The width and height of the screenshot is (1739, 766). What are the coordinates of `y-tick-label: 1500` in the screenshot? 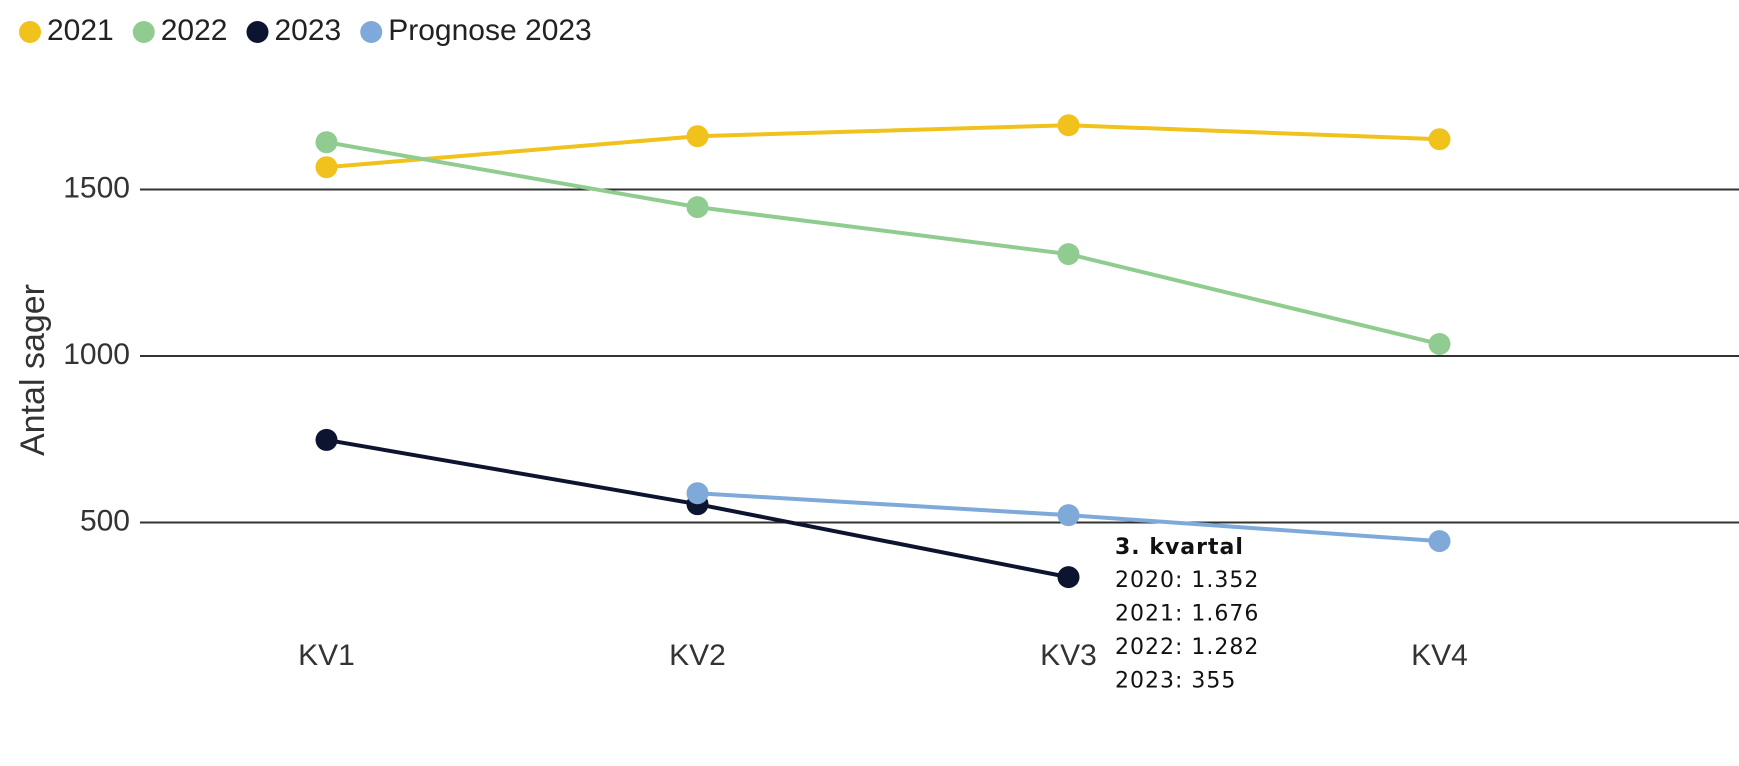 It's located at (96, 187).